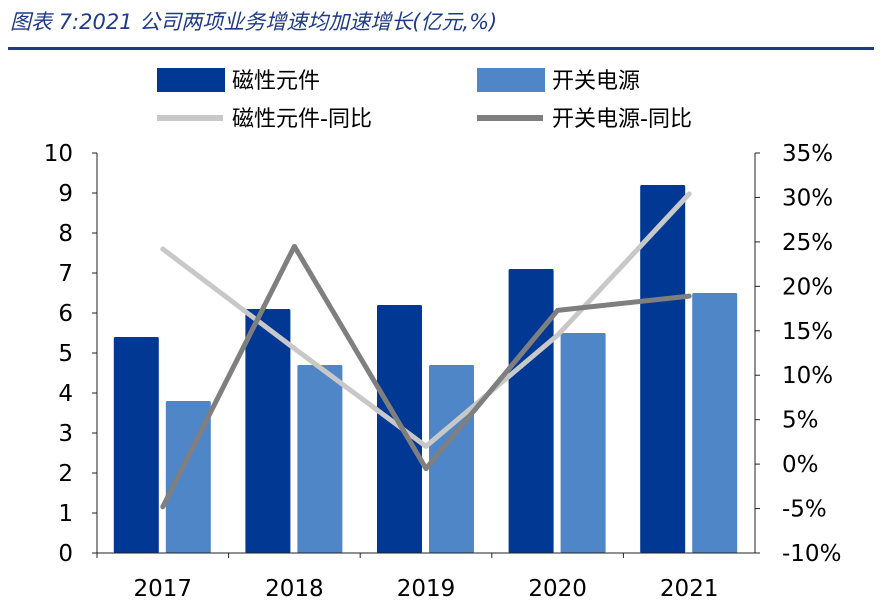 This screenshot has width=882, height=611. Describe the element at coordinates (65, 394) in the screenshot. I see `left-tick-label: 4` at that location.